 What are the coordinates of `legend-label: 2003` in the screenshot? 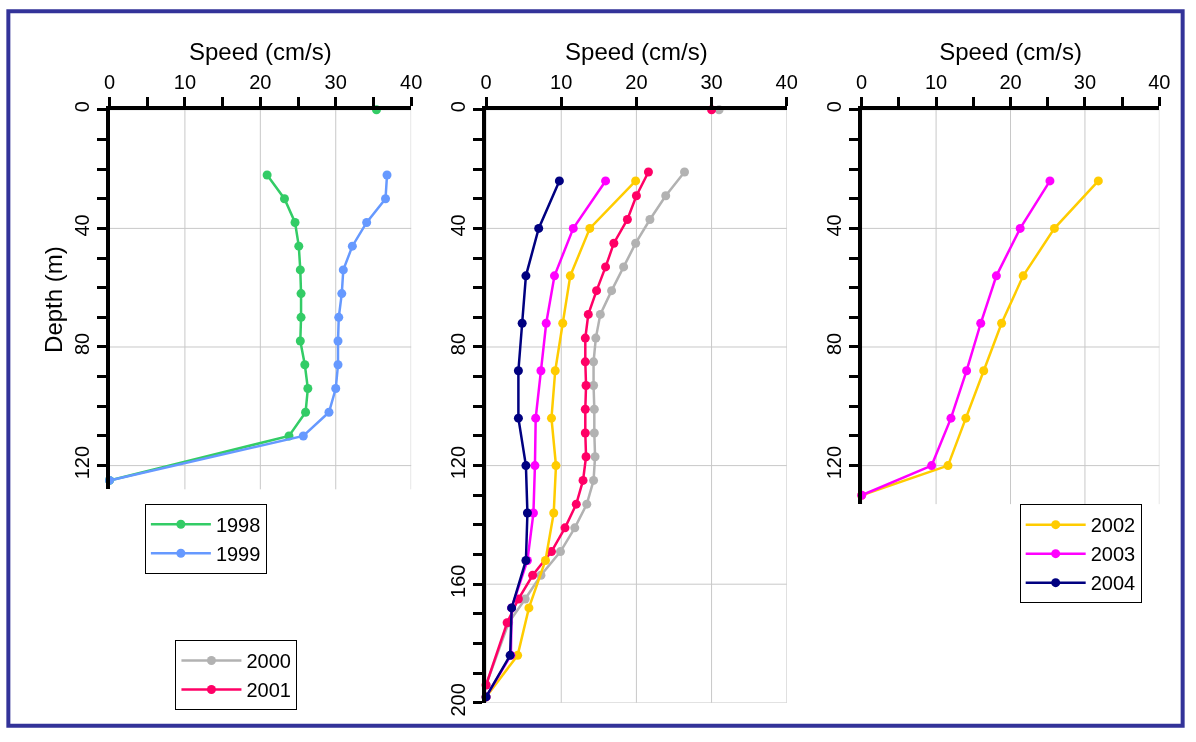 It's located at (1113, 554).